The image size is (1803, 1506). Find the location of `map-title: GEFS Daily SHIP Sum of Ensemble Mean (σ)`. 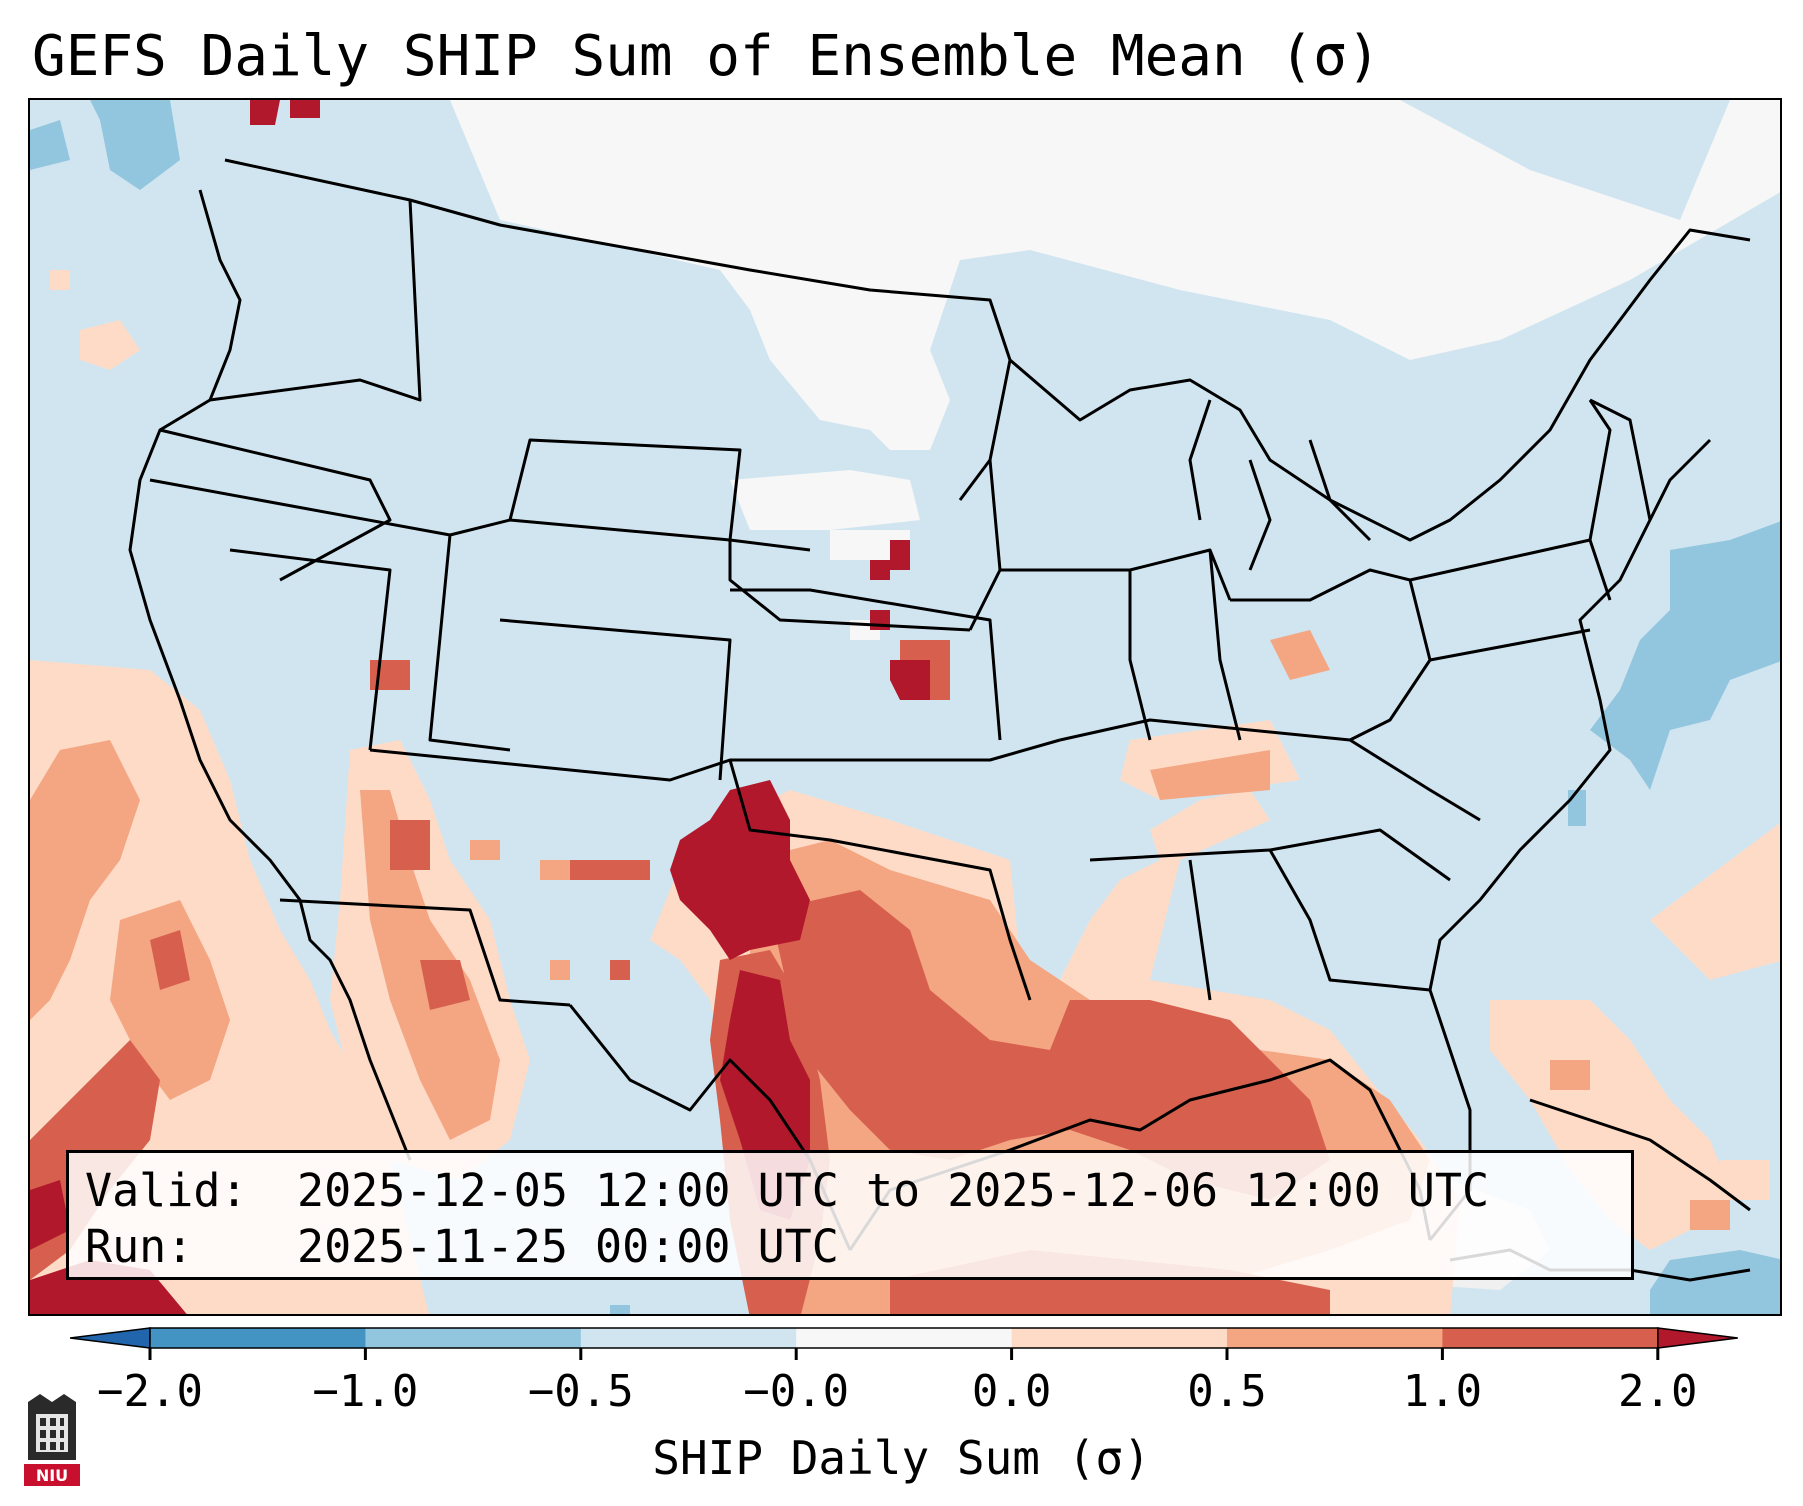

map-title: GEFS Daily SHIP Sum of Ensemble Mean (σ) is located at coordinates (706, 56).